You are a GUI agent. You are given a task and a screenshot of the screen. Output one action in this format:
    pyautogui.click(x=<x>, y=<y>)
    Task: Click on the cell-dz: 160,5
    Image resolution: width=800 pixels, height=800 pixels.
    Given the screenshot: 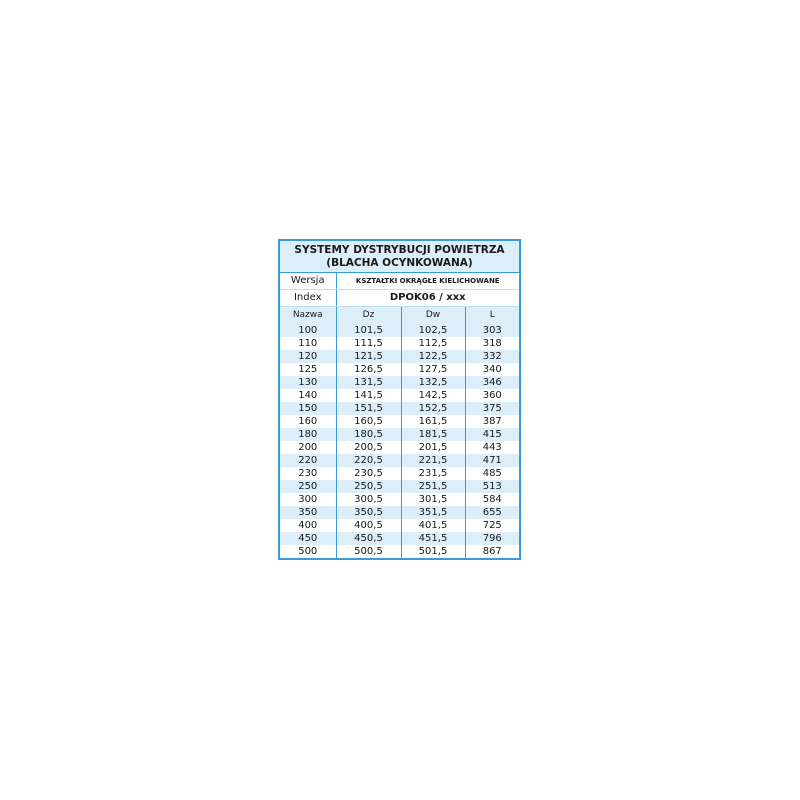 What is the action you would take?
    pyautogui.click(x=368, y=421)
    